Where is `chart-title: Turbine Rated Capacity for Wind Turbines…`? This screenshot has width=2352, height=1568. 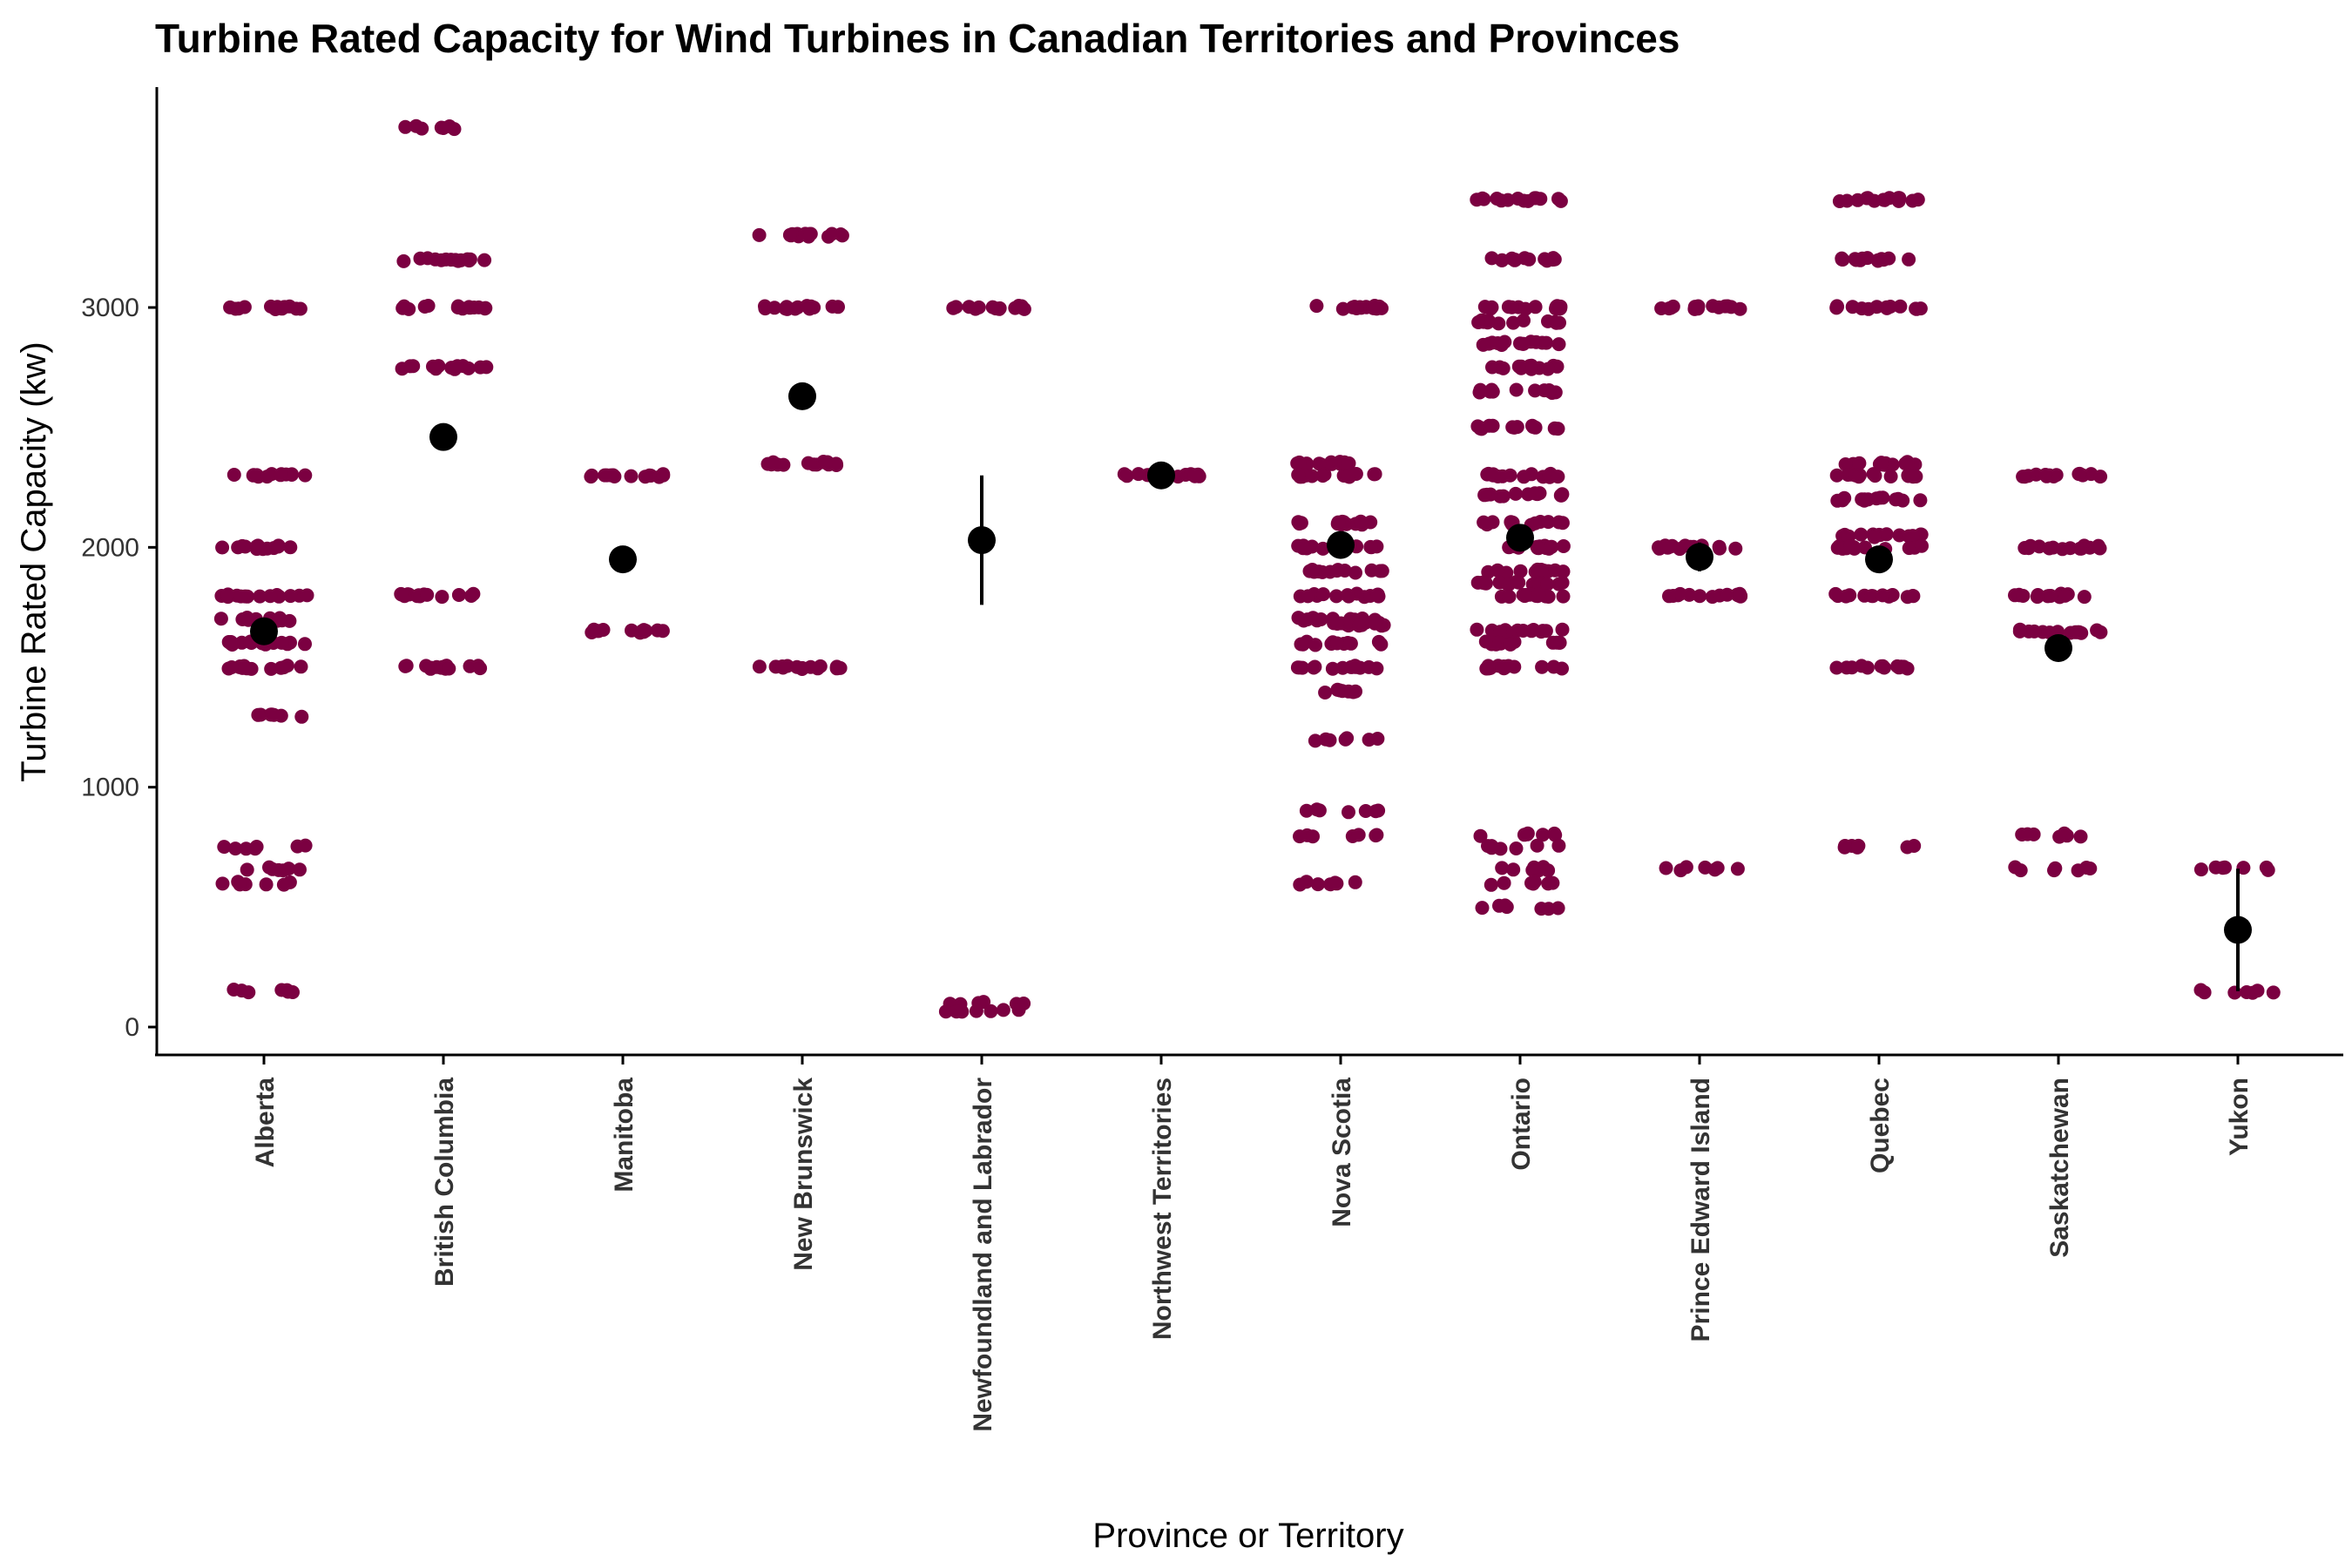
chart-title: Turbine Rated Capacity for Wind Turbines… is located at coordinates (917, 38).